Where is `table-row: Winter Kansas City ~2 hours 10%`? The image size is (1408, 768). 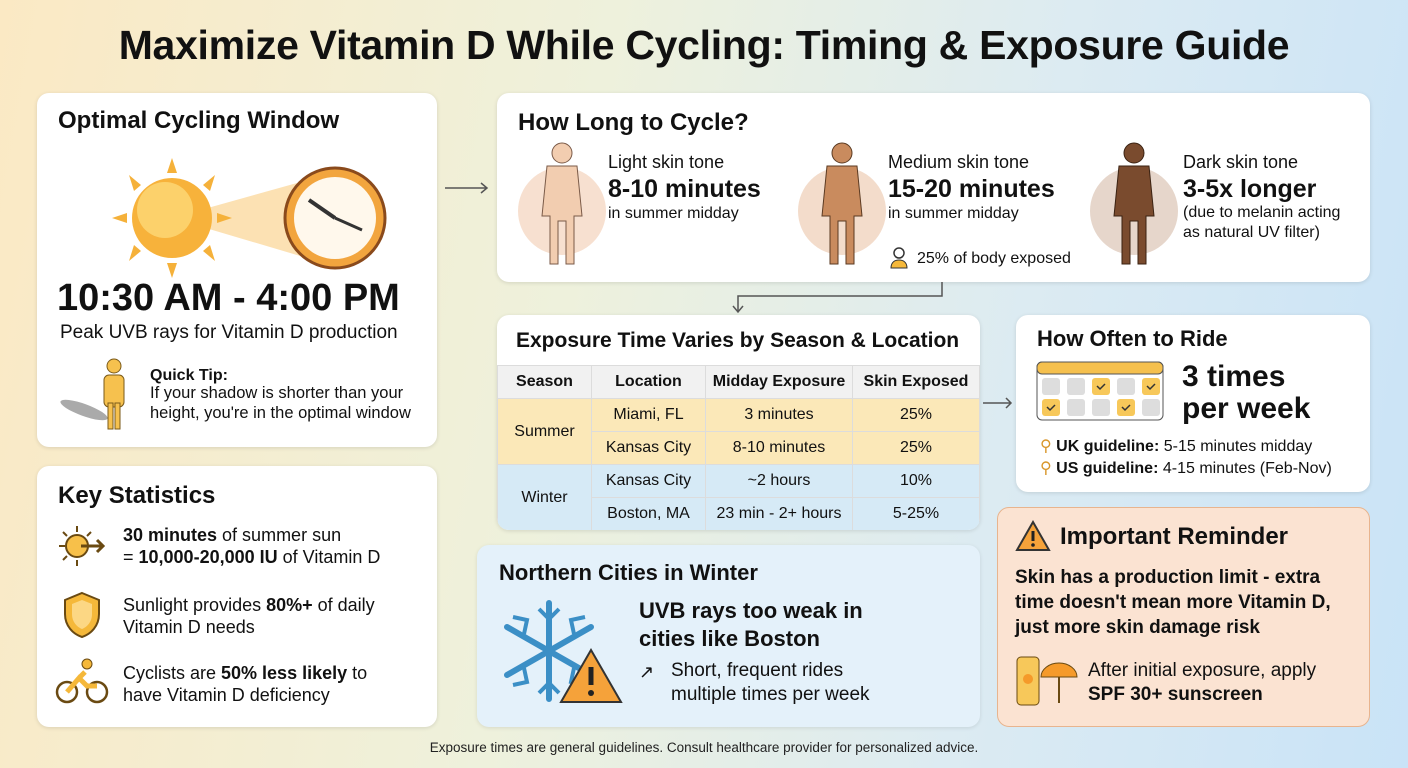 table-row: Winter Kansas City ~2 hours 10% is located at coordinates (738, 497).